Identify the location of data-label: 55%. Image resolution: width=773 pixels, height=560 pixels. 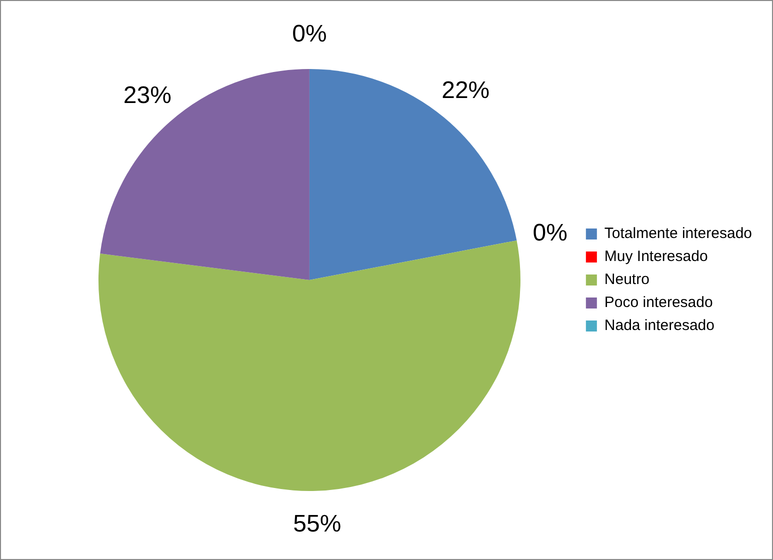
(317, 524).